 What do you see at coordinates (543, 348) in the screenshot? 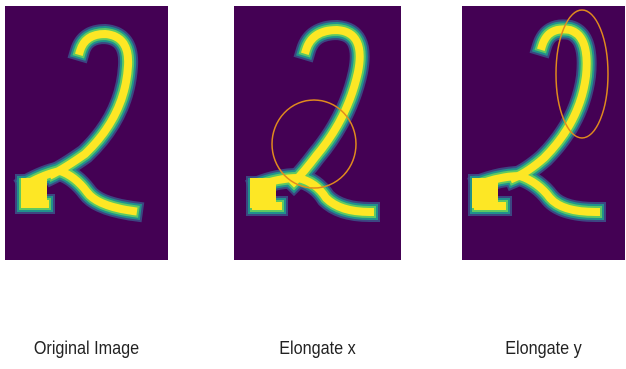
I see `elongate-y-caption: Elongate y` at bounding box center [543, 348].